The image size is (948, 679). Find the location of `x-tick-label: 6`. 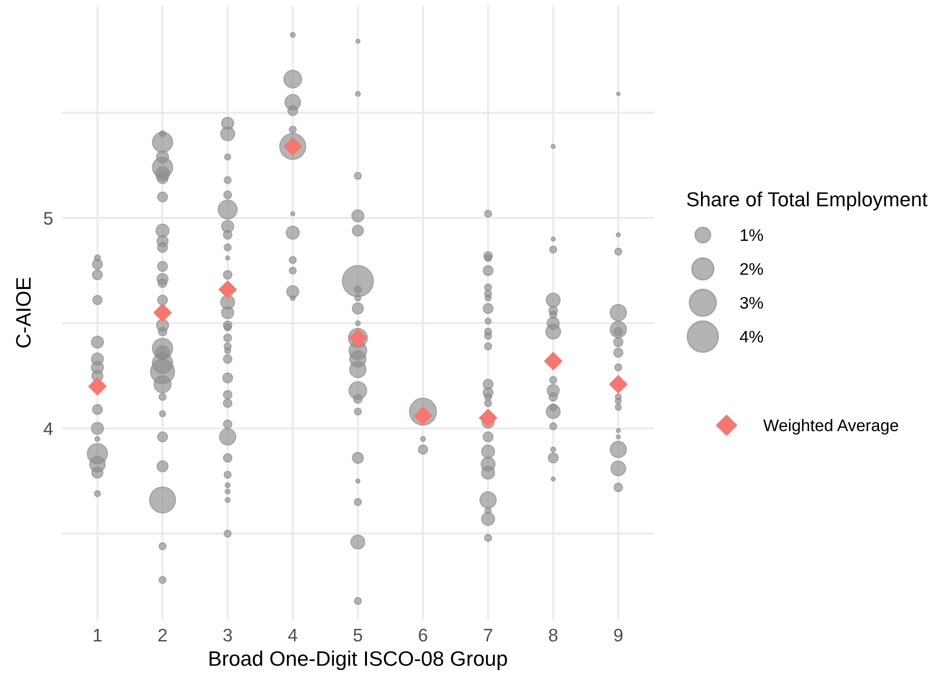

x-tick-label: 6 is located at coordinates (423, 635).